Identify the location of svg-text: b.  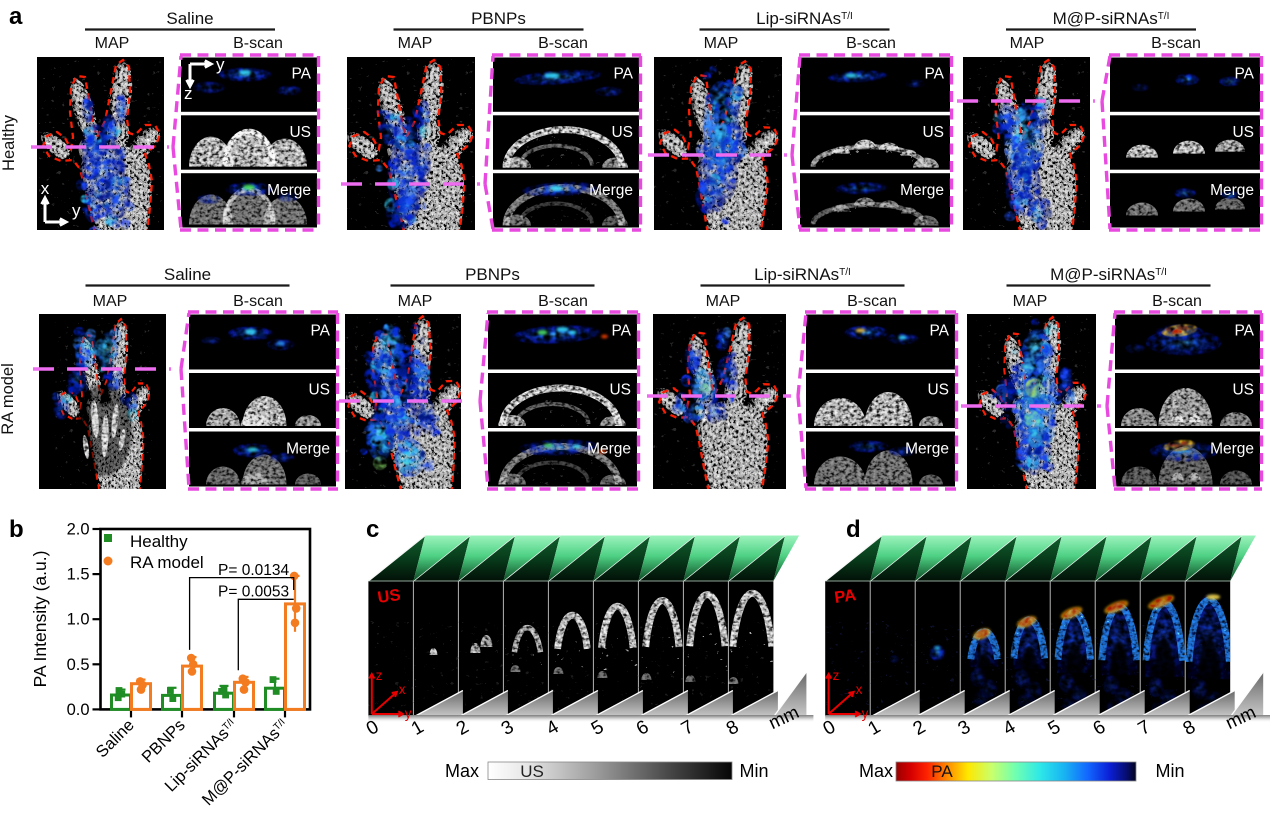
(16, 529).